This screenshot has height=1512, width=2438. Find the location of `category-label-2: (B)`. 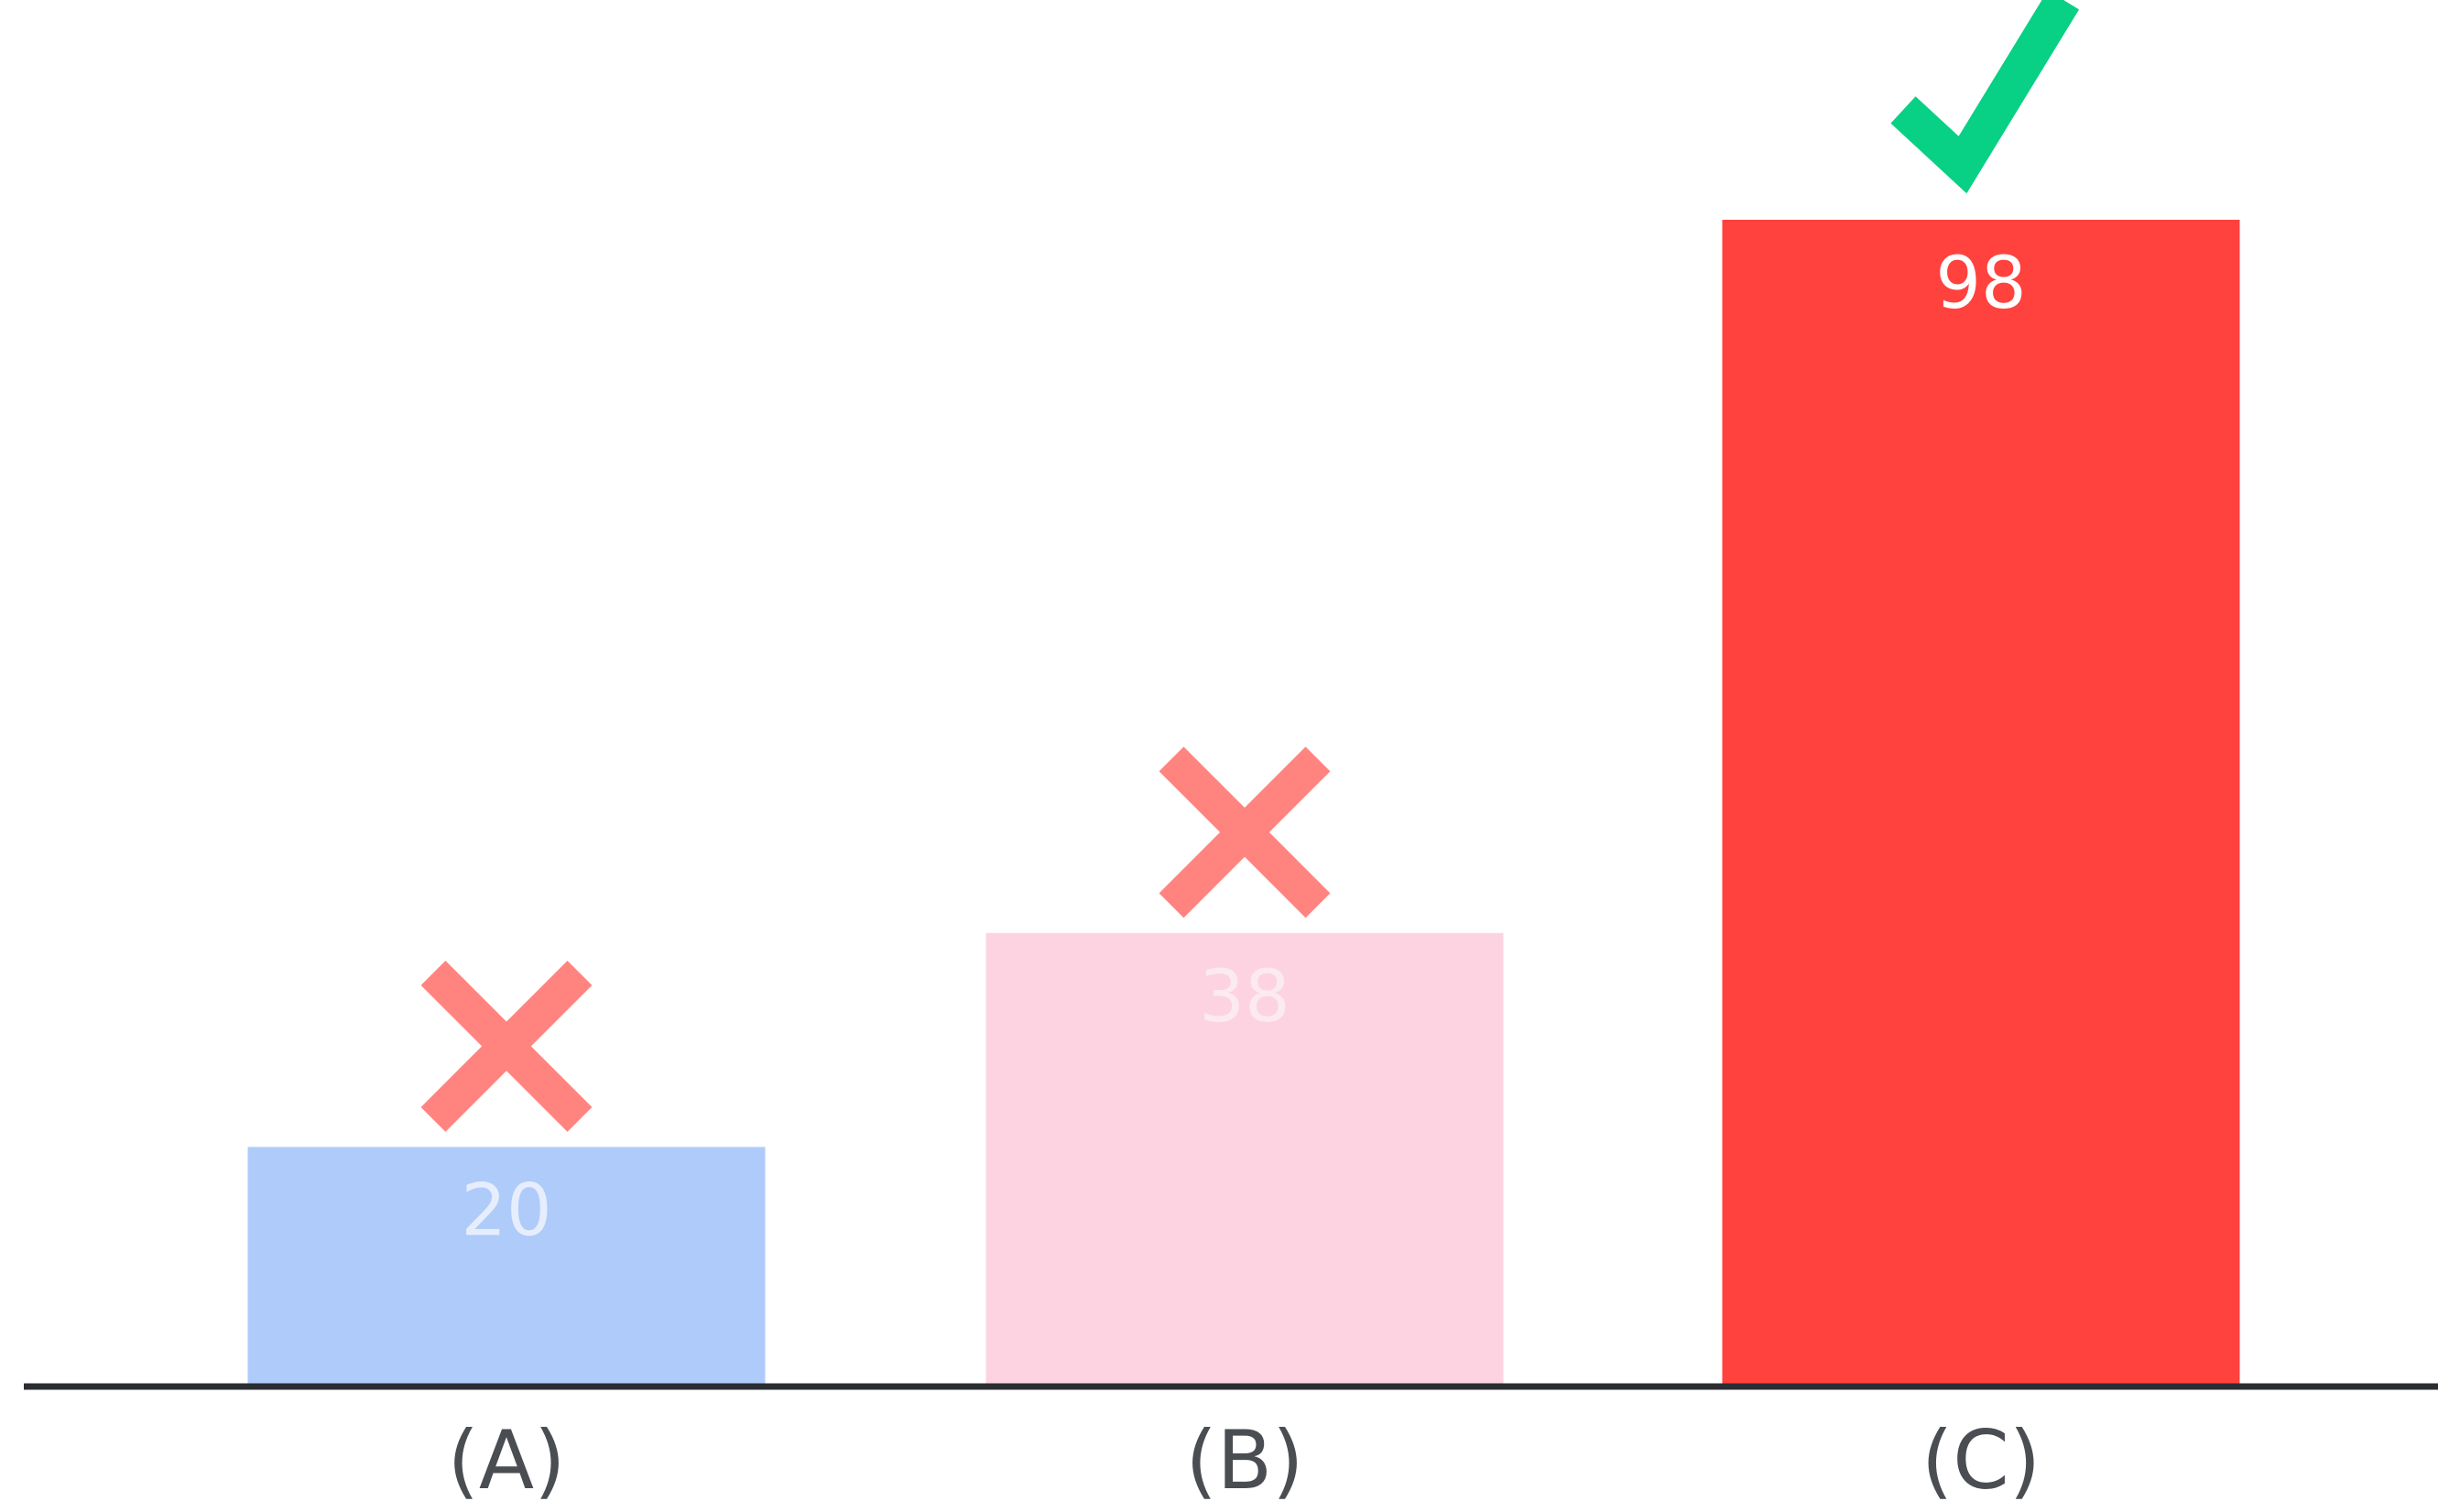

category-label-2: (B) is located at coordinates (1244, 1460).